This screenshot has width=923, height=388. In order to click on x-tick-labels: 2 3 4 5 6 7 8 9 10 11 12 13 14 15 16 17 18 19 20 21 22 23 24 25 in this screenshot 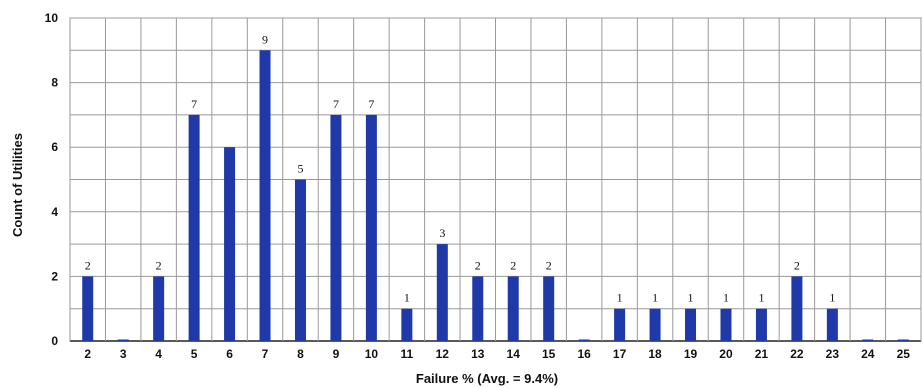, I will do `click(497, 354)`.